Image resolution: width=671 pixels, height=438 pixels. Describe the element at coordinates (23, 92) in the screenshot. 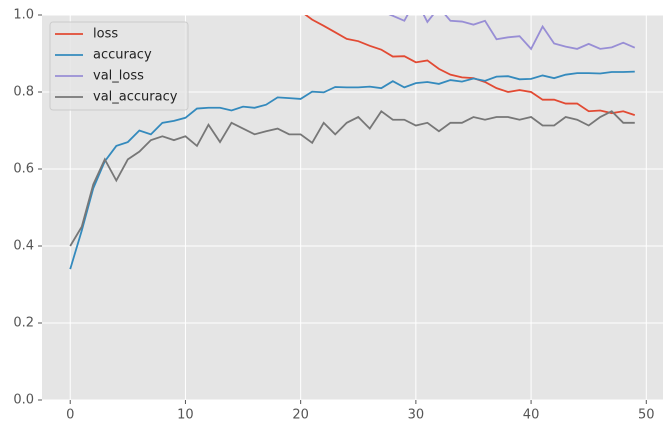

I see `y-tick-label: 0.8` at that location.